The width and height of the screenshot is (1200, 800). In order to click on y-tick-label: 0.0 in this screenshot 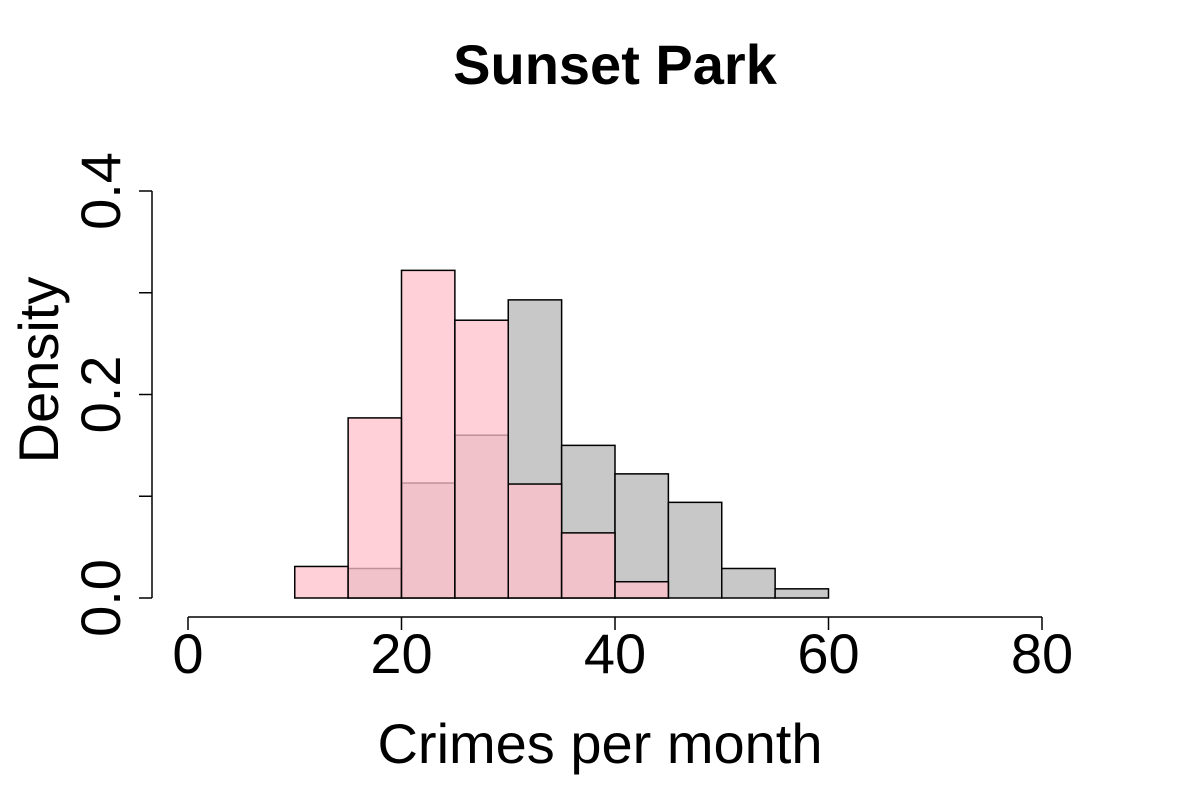, I will do `click(100, 598)`.